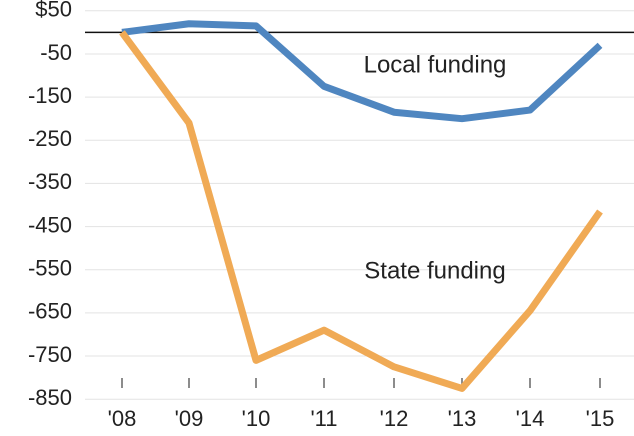 The width and height of the screenshot is (634, 436). I want to click on y-tick-label: -650, so click(50, 311).